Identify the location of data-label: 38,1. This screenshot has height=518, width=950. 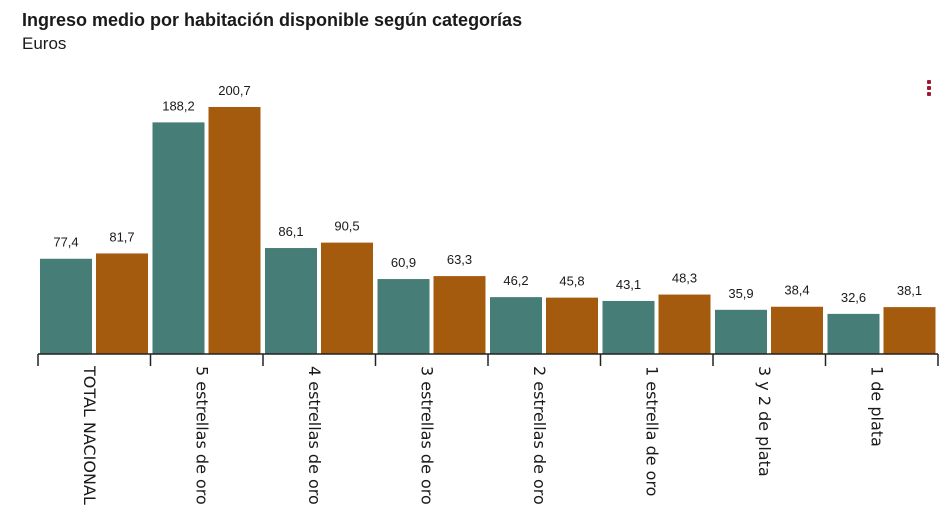
(909, 290).